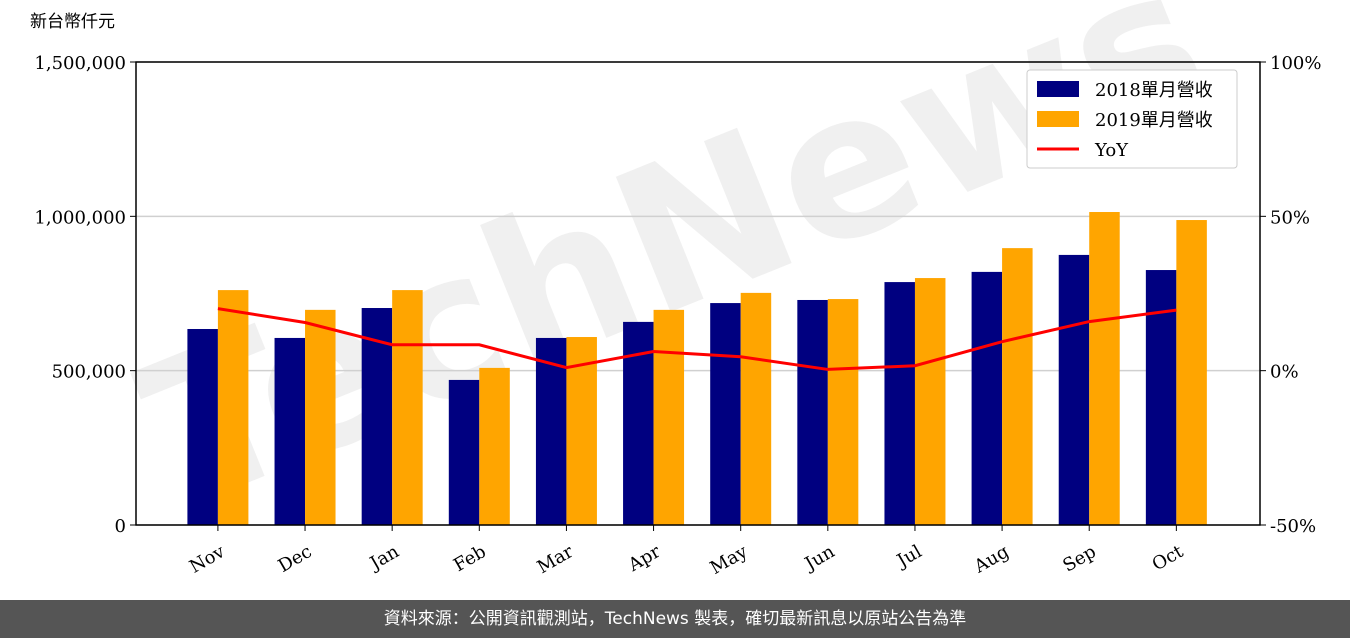  I want to click on x-tick-label: Mar, so click(556, 559).